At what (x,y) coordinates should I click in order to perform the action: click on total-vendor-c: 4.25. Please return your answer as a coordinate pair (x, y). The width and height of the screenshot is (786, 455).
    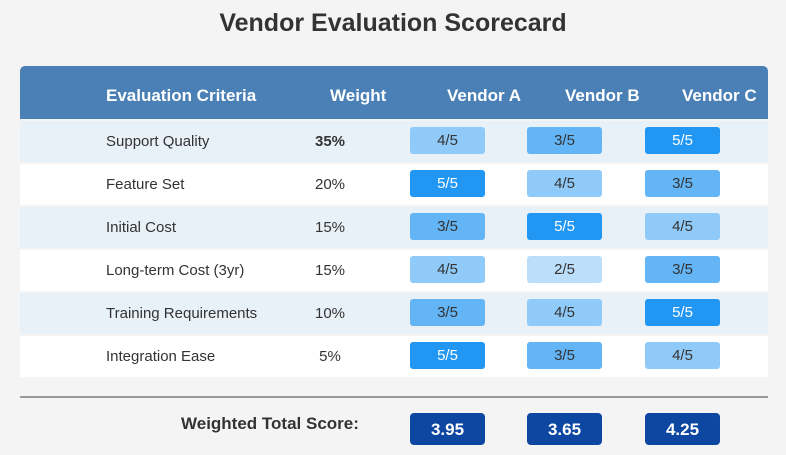
    Looking at the image, I should click on (682, 429).